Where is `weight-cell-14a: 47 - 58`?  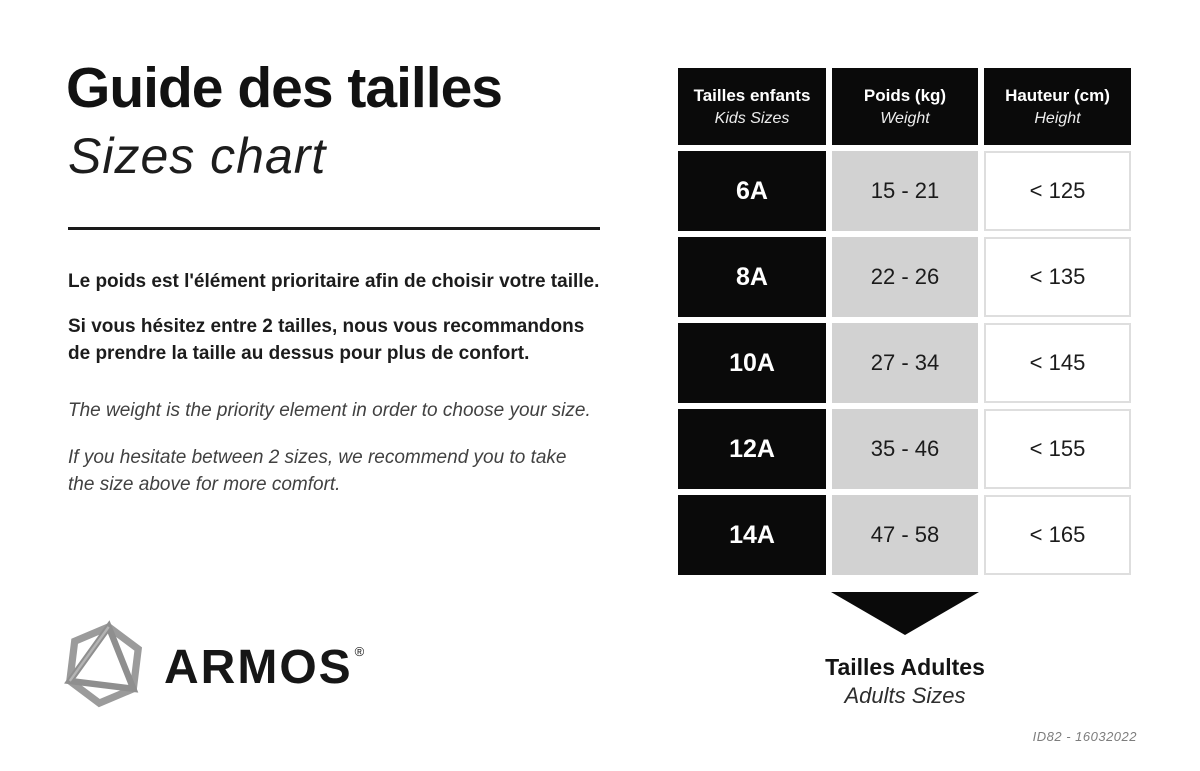 weight-cell-14a: 47 - 58 is located at coordinates (905, 535).